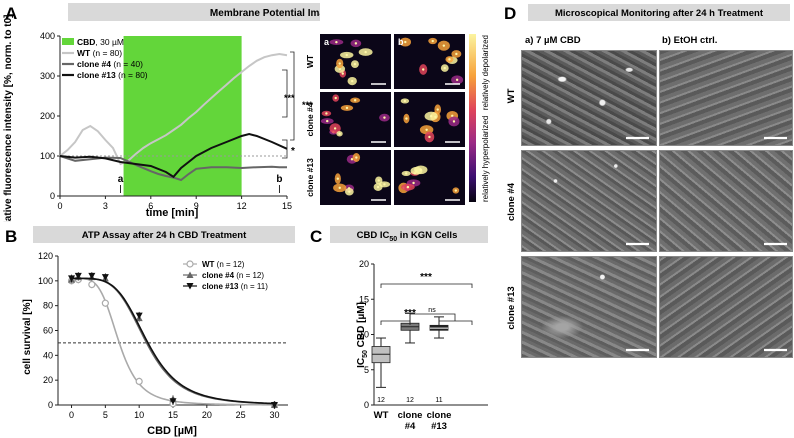 The image size is (794, 438). What do you see at coordinates (47, 36) in the screenshot?
I see `y-tick-label: 400` at bounding box center [47, 36].